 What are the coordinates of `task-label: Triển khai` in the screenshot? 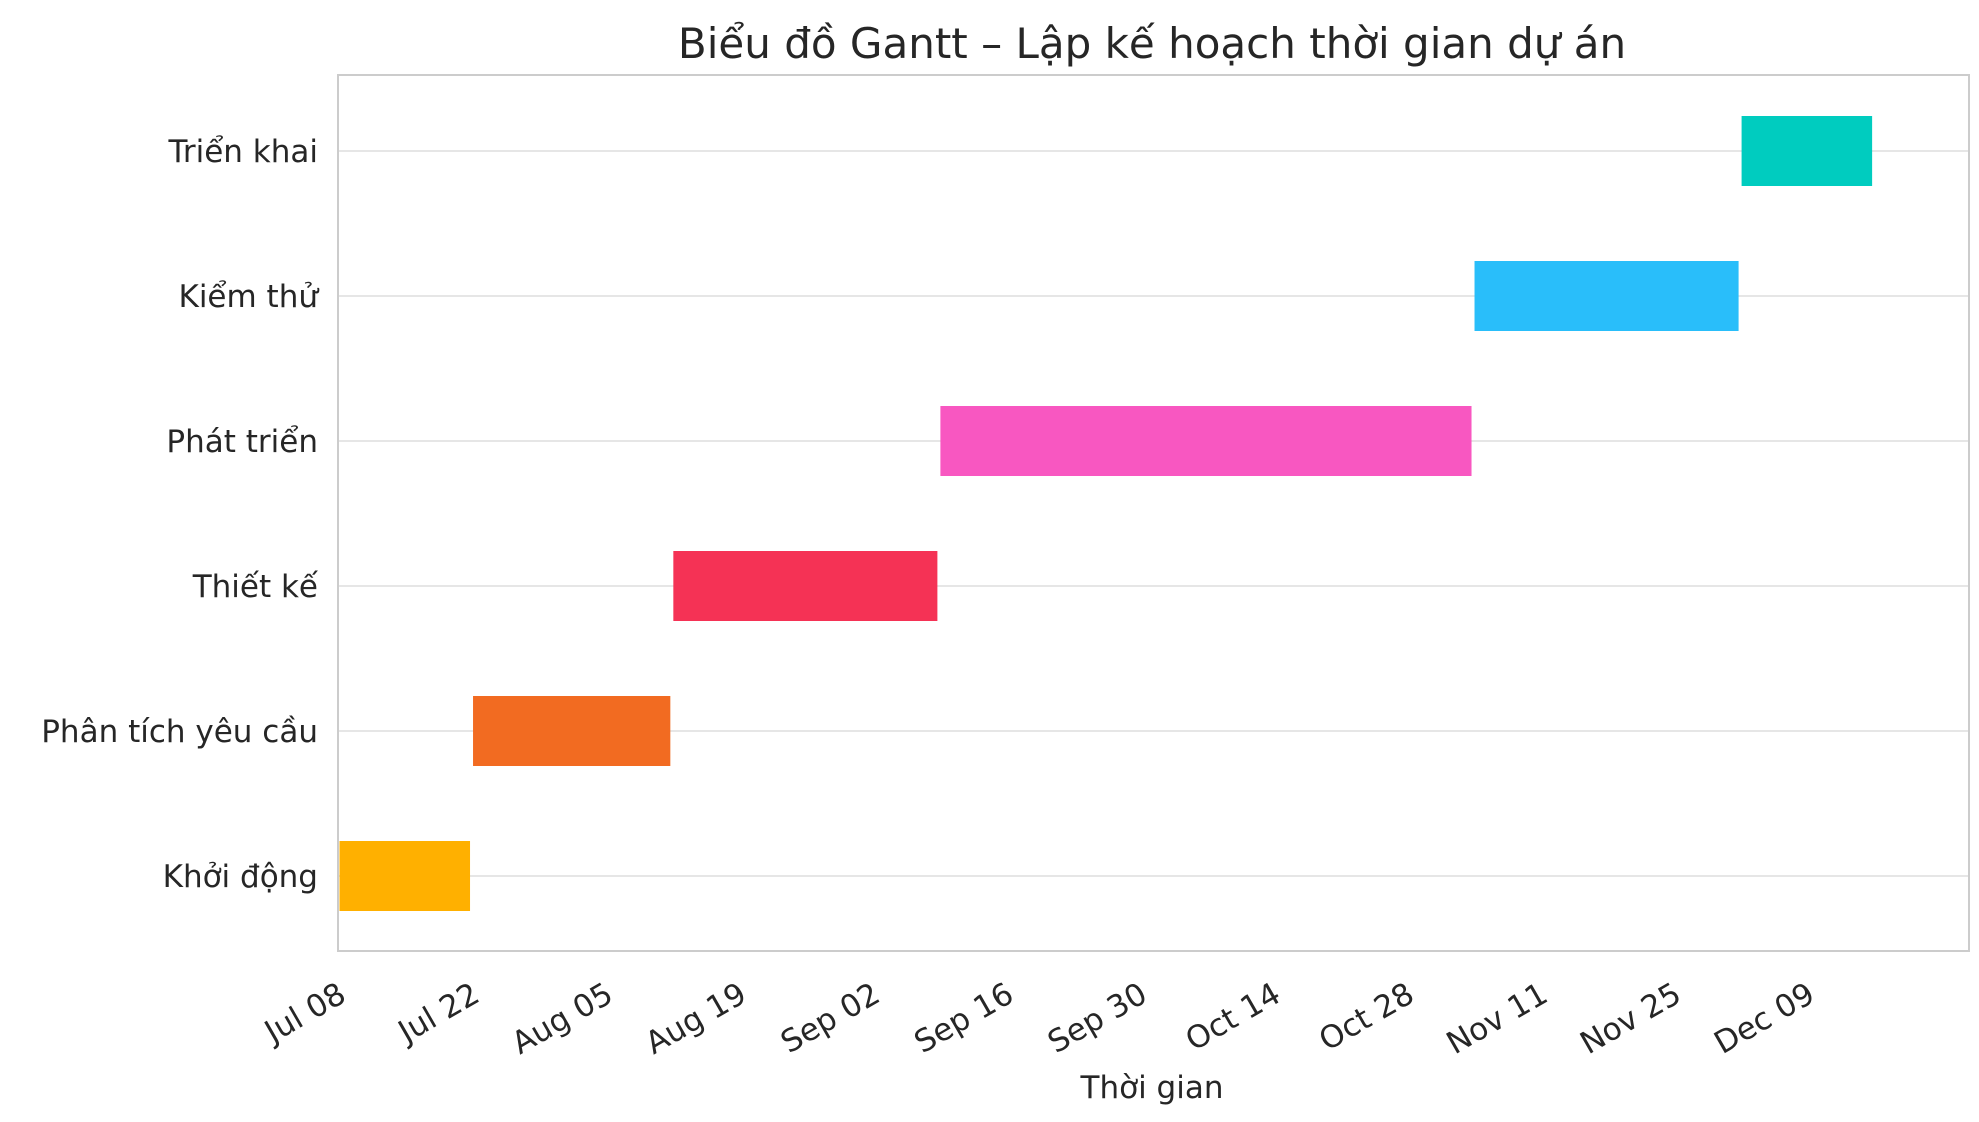 It's located at (242, 152).